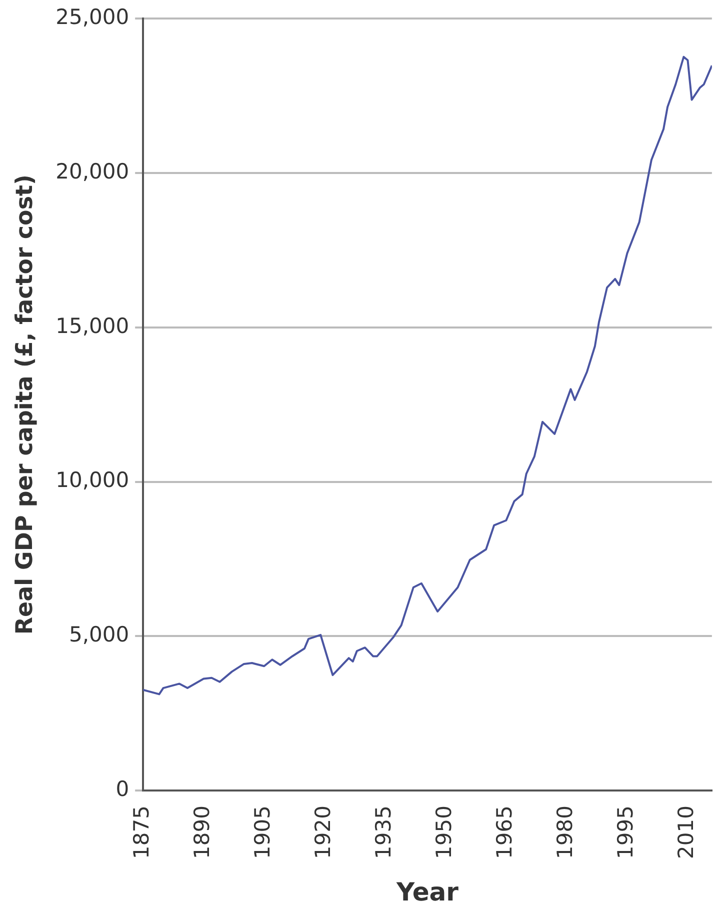  What do you see at coordinates (93, 326) in the screenshot?
I see `y-tick-label: 15,000` at bounding box center [93, 326].